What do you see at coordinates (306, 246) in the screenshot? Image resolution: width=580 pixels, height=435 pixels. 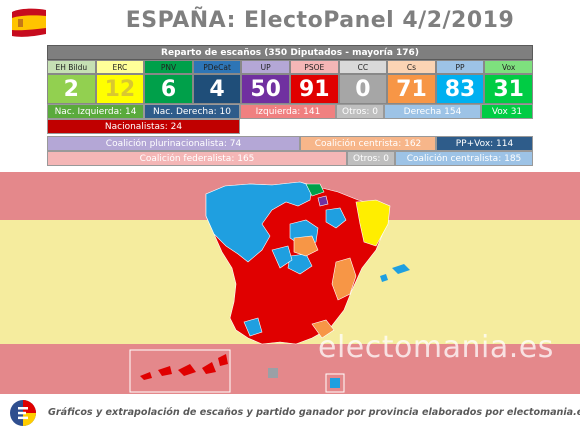 I see `map-cs-center` at bounding box center [306, 246].